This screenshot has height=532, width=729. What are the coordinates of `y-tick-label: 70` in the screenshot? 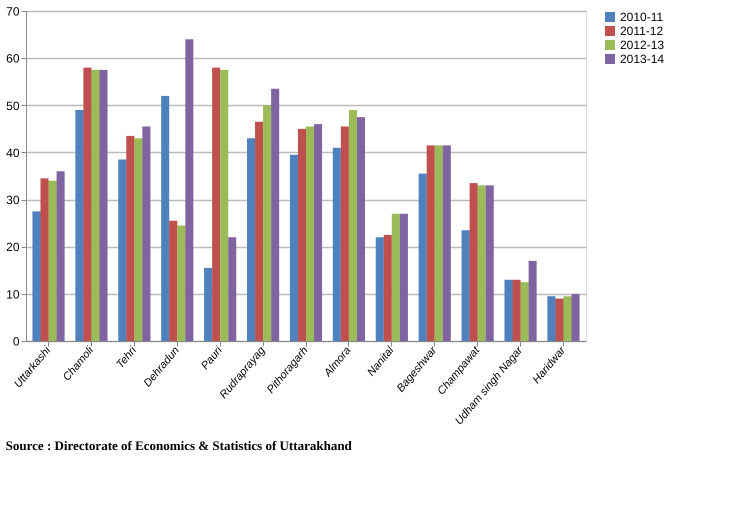 It's located at (13, 11).